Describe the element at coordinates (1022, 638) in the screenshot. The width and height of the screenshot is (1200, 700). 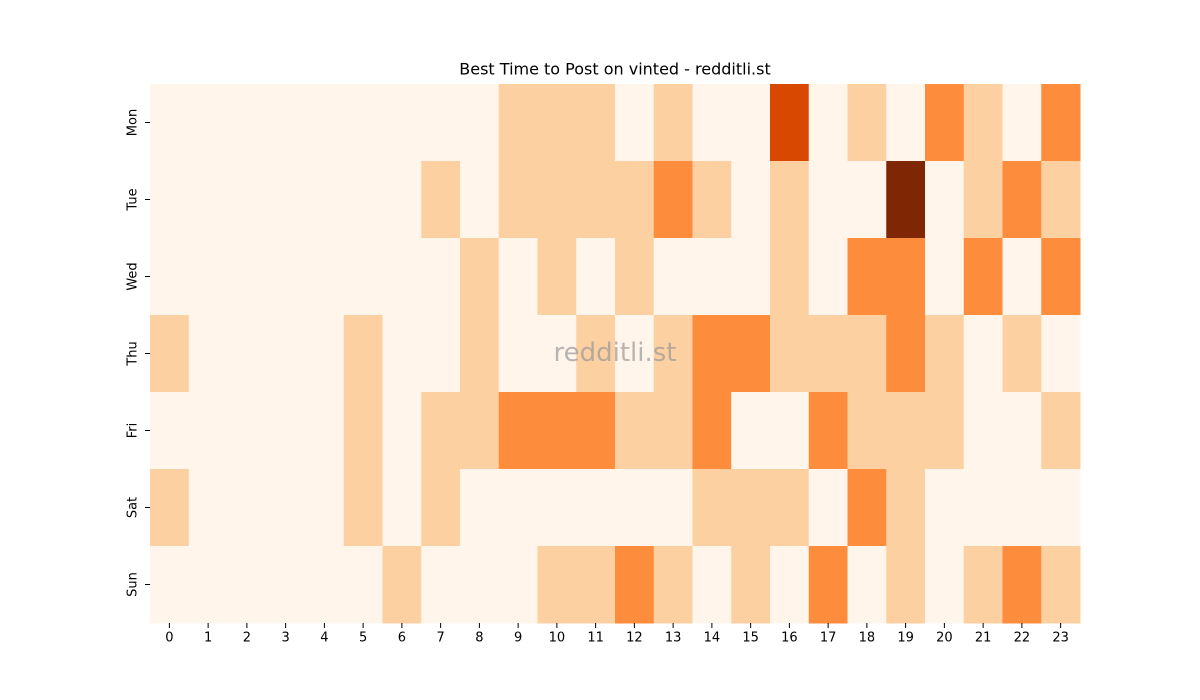
I see `x-tick-label: 22` at that location.